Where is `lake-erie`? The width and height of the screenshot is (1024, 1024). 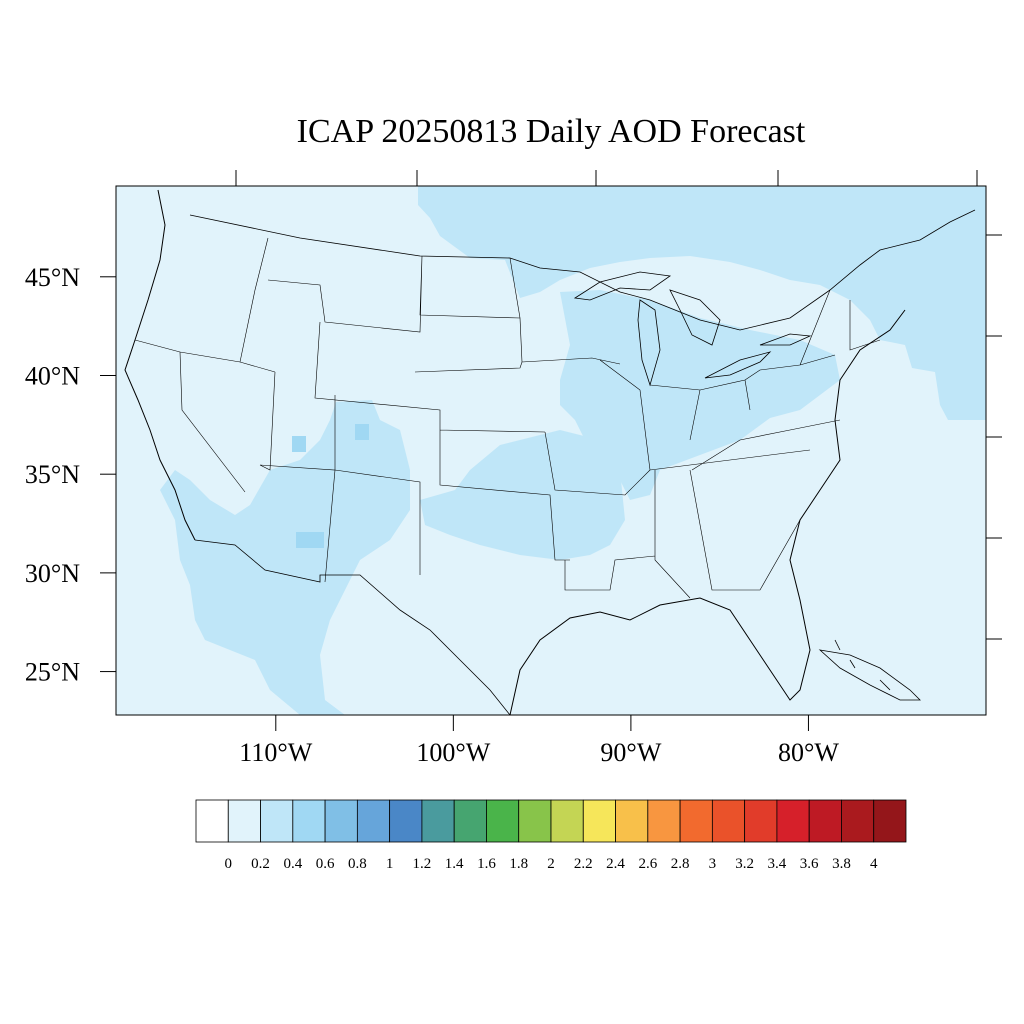
lake-erie is located at coordinates (738, 365).